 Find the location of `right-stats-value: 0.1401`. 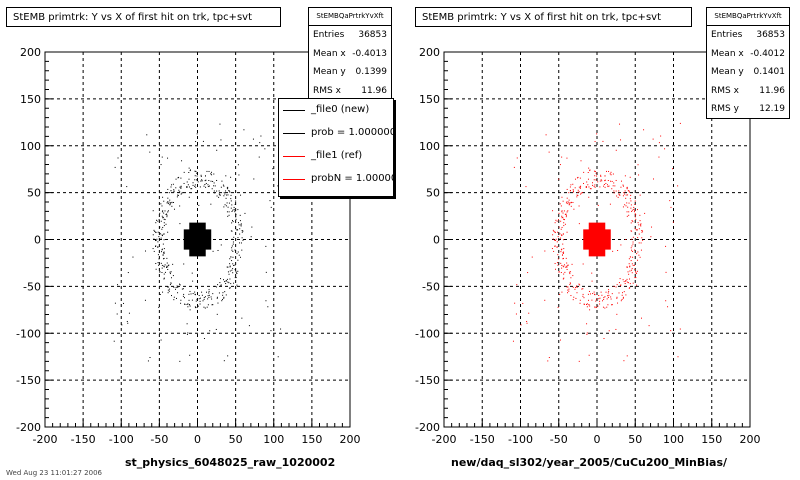

right-stats-value: 0.1401 is located at coordinates (769, 72).